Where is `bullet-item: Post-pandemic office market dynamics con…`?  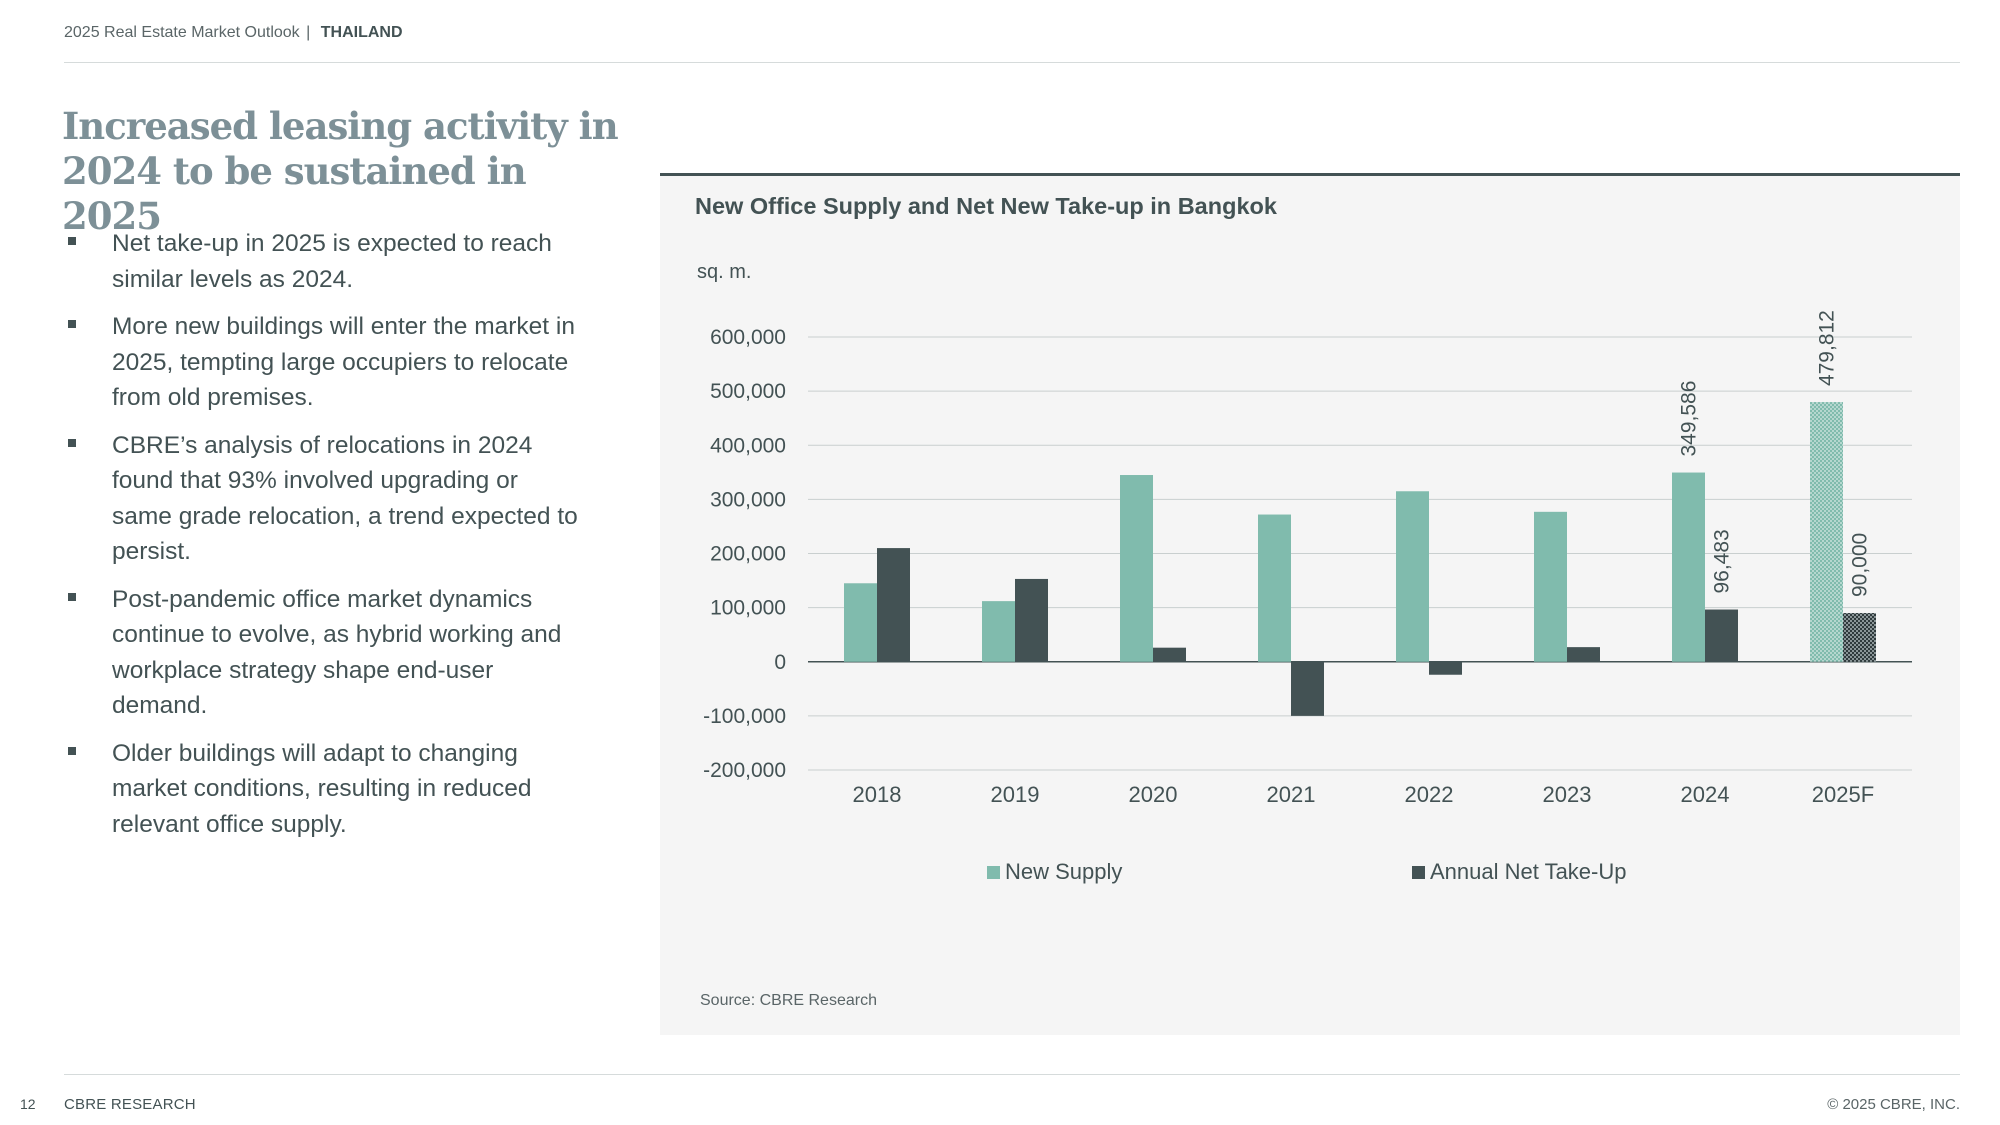 bullet-item: Post-pandemic office market dynamics con… is located at coordinates (324, 653).